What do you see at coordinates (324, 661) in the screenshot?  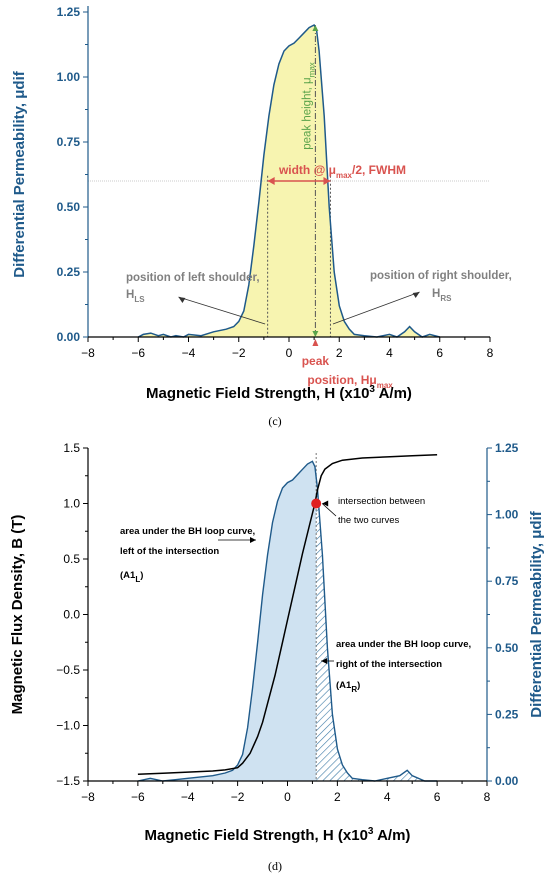 I see `chart-d-right-area-arrowhead` at bounding box center [324, 661].